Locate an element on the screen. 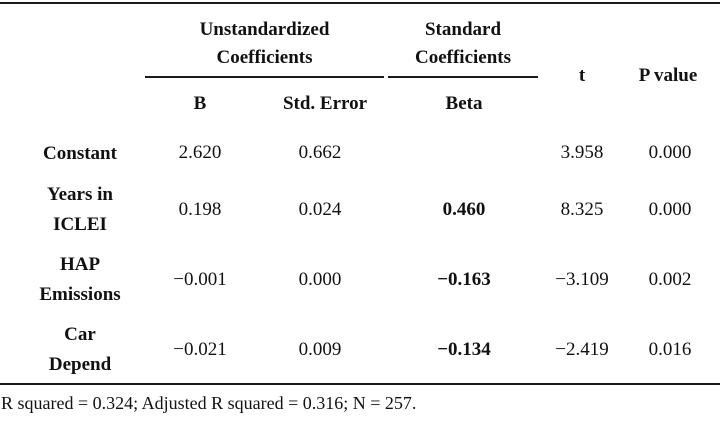  cell-beta: −0.163 is located at coordinates (464, 279).